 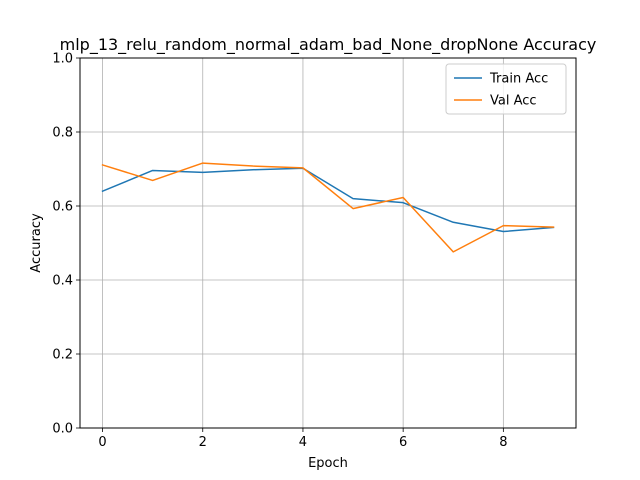 I want to click on series-line-val-acc, so click(x=328, y=207).